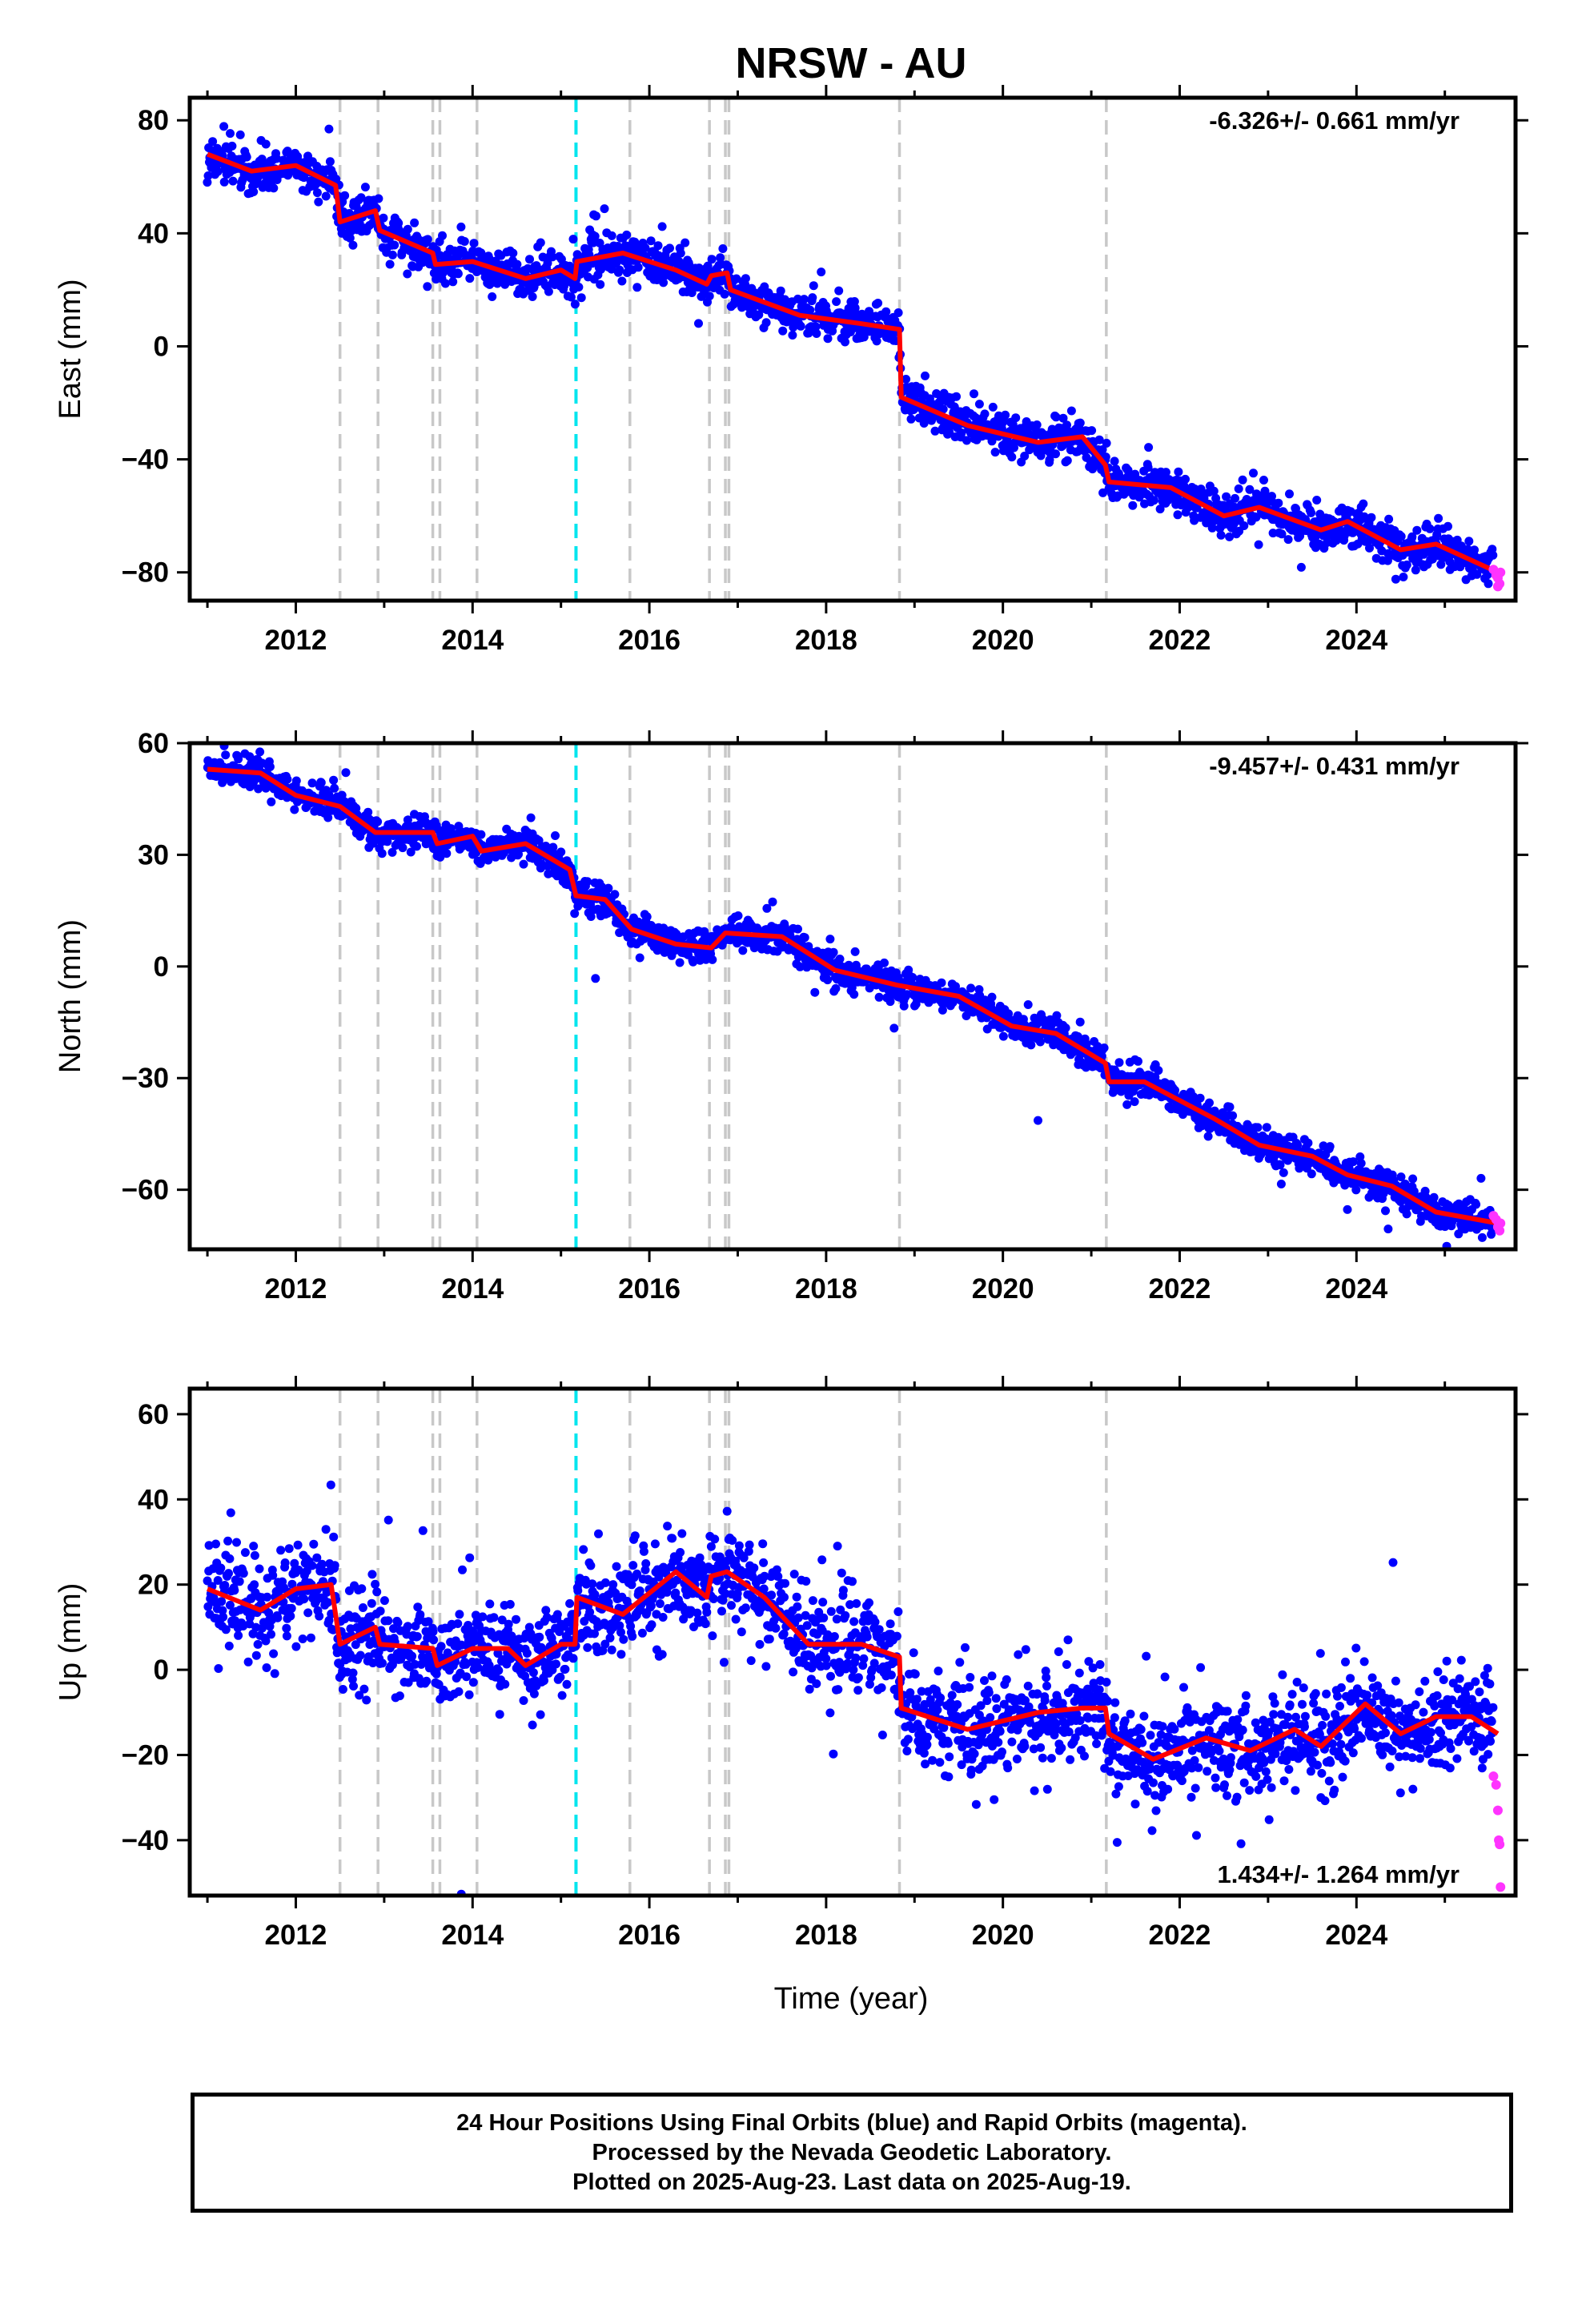  What do you see at coordinates (1003, 1289) in the screenshot?
I see `x-tick-label: 2020` at bounding box center [1003, 1289].